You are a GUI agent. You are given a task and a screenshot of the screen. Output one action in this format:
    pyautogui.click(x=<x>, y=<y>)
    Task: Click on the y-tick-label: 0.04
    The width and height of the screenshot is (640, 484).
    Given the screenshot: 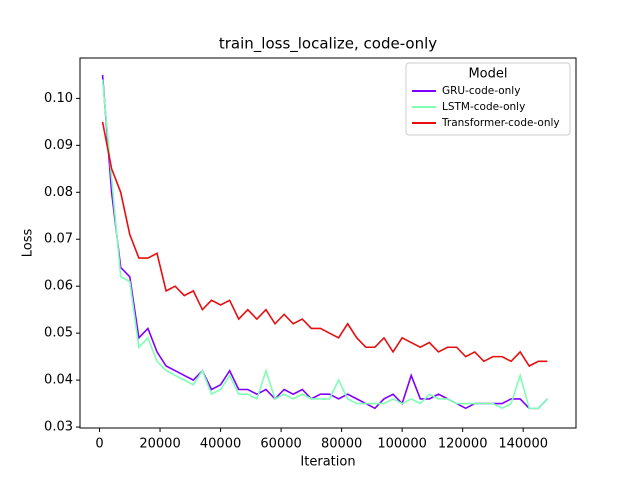 What is the action you would take?
    pyautogui.click(x=58, y=380)
    